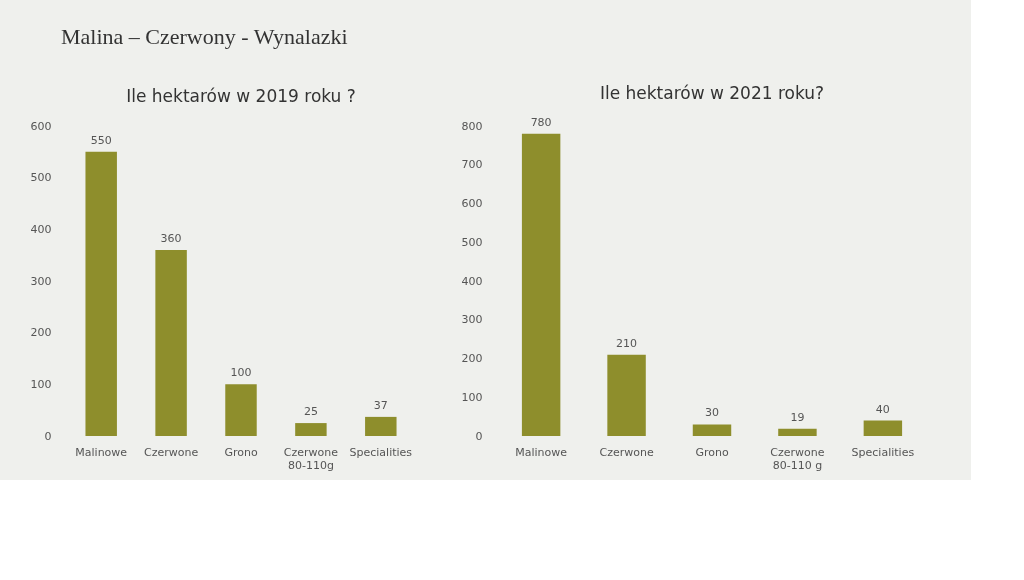 The width and height of the screenshot is (1024, 580). What do you see at coordinates (882, 409) in the screenshot?
I see `data-label: 40` at bounding box center [882, 409].